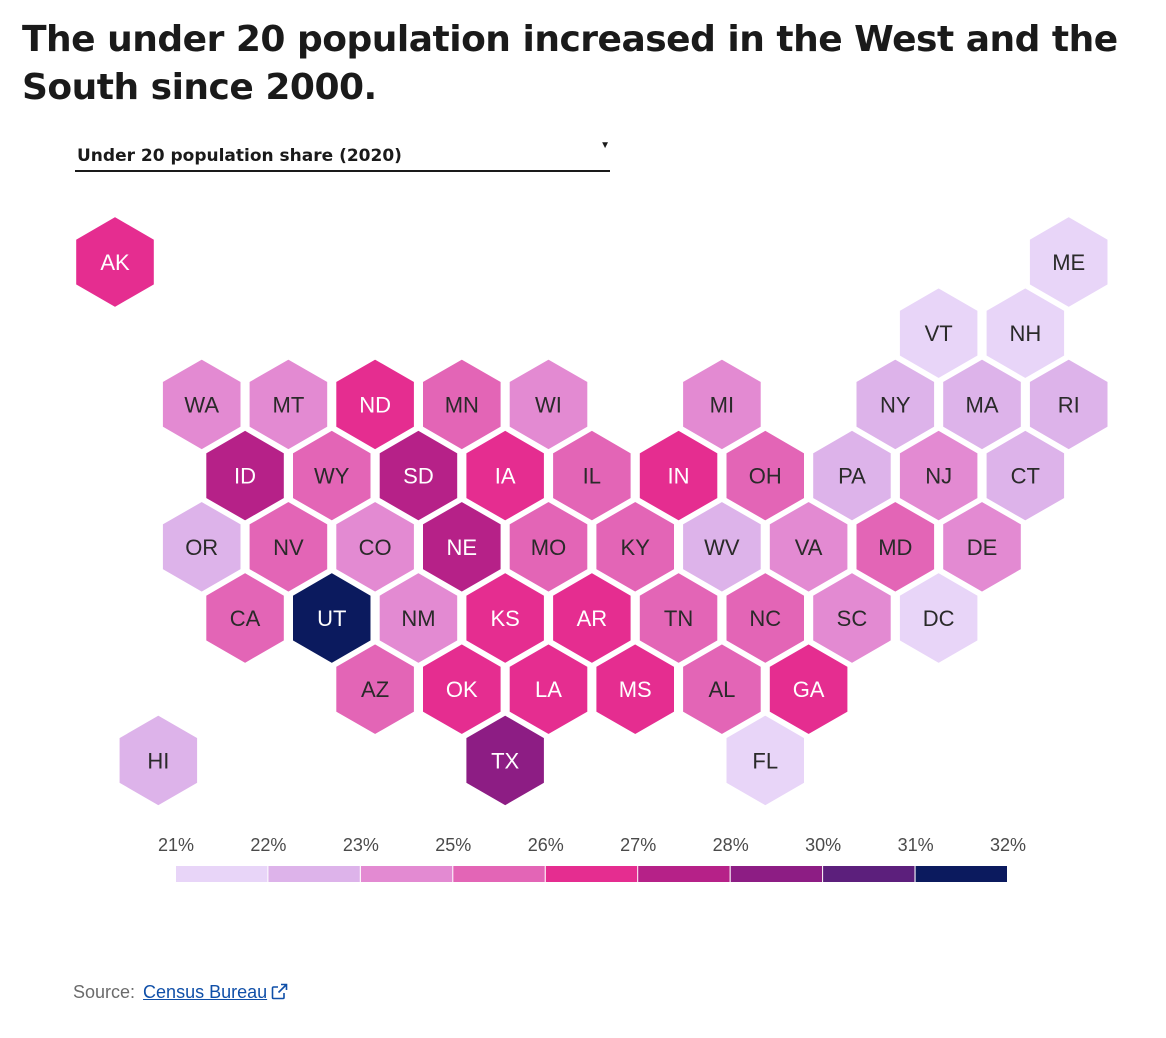 The height and width of the screenshot is (1038, 1166). I want to click on state-hex-de: DE, so click(982, 547).